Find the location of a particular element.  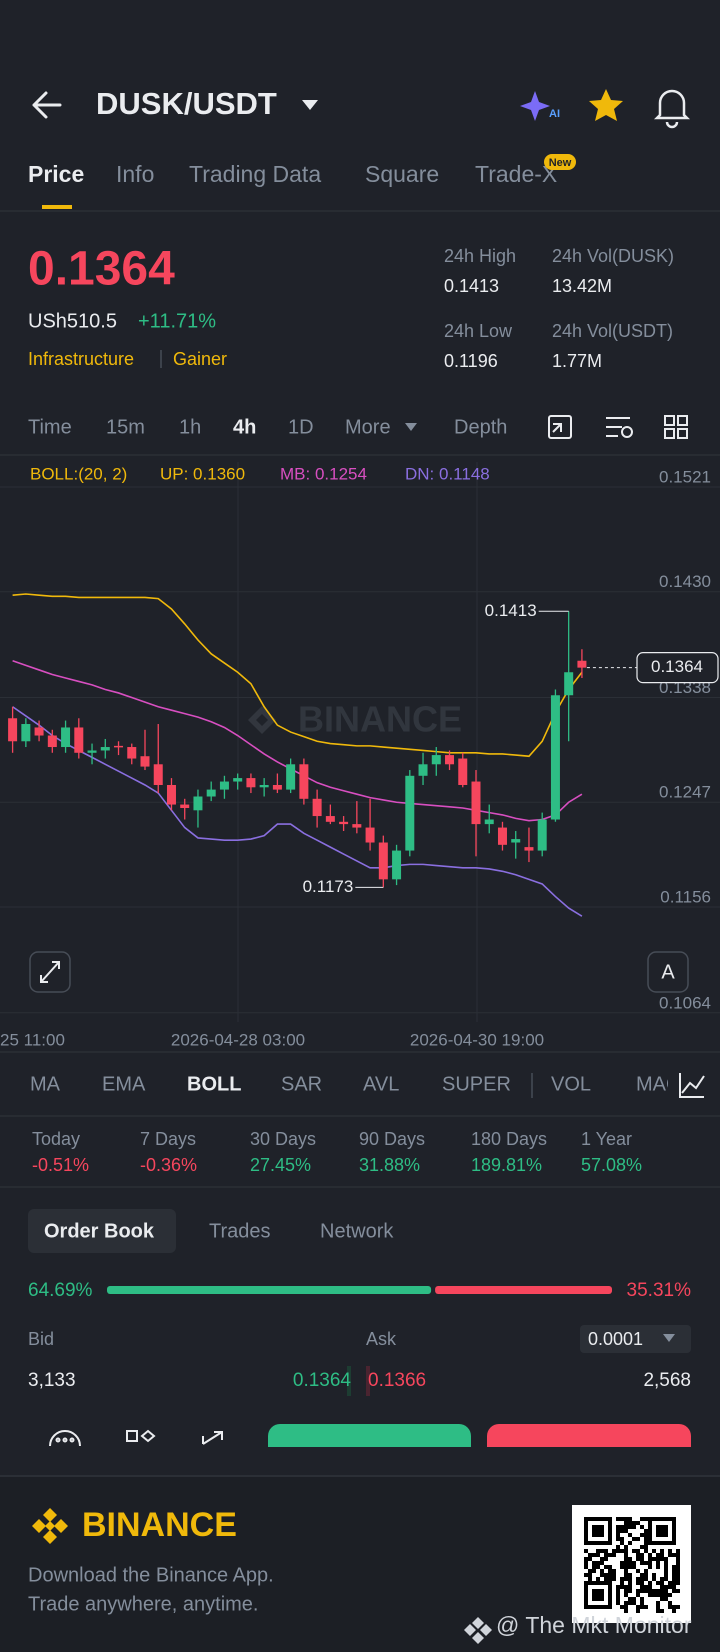

bid-qty: 3,133 is located at coordinates (52, 1380).